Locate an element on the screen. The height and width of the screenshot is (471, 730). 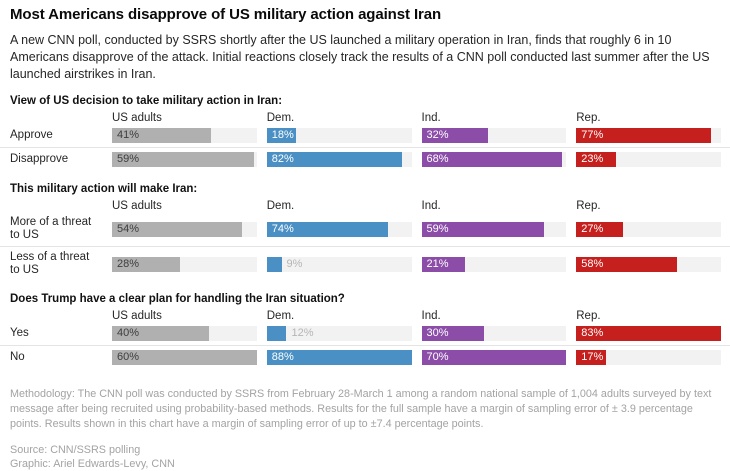
bar-value-label: 9% is located at coordinates (294, 263).